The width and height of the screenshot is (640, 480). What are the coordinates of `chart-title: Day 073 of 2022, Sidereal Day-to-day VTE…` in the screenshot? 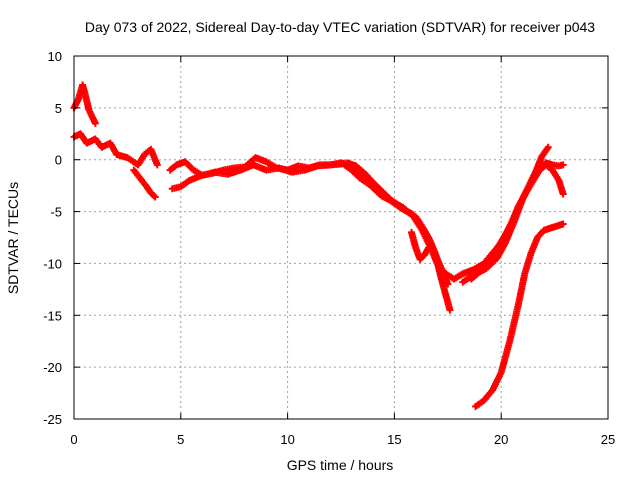 It's located at (340, 27).